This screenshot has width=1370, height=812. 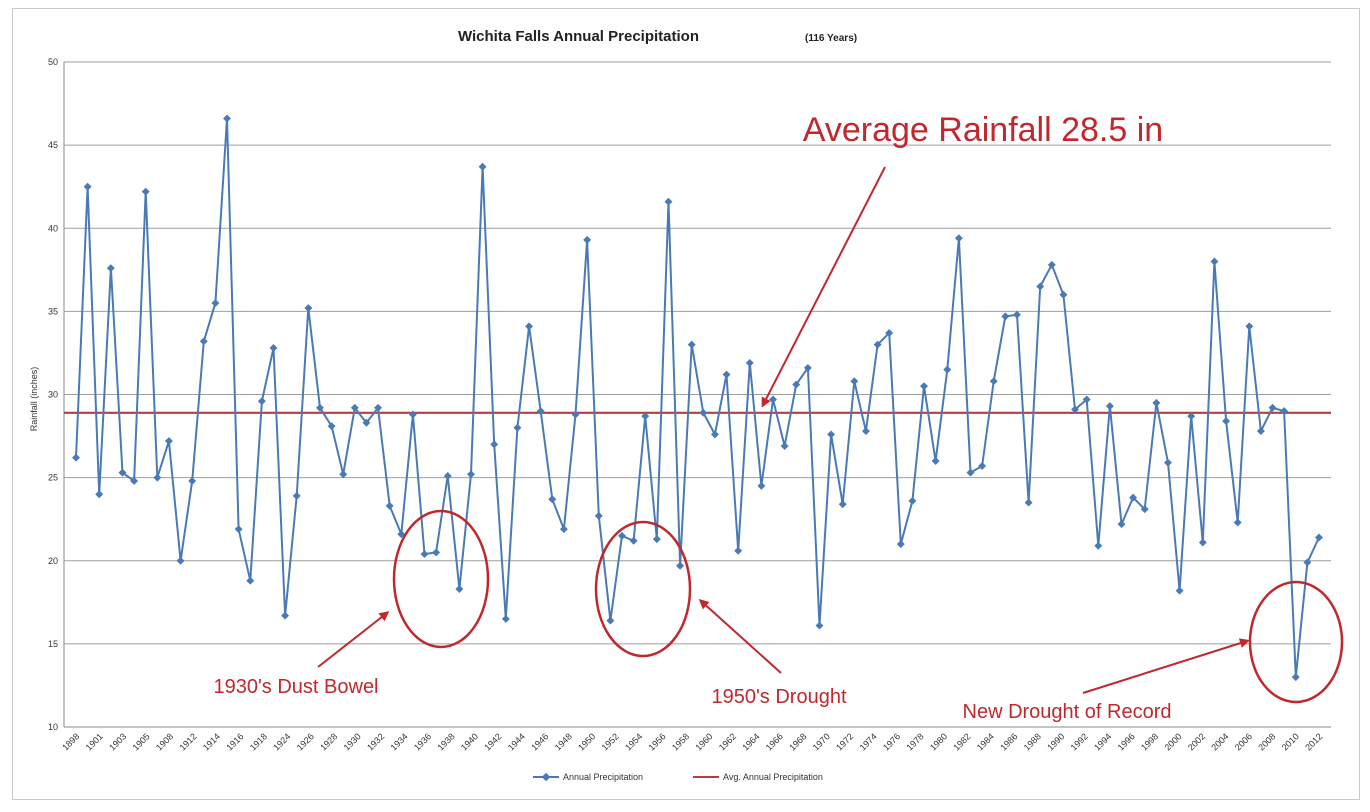 What do you see at coordinates (1243, 741) in the screenshot?
I see `x-tick-label: 2006` at bounding box center [1243, 741].